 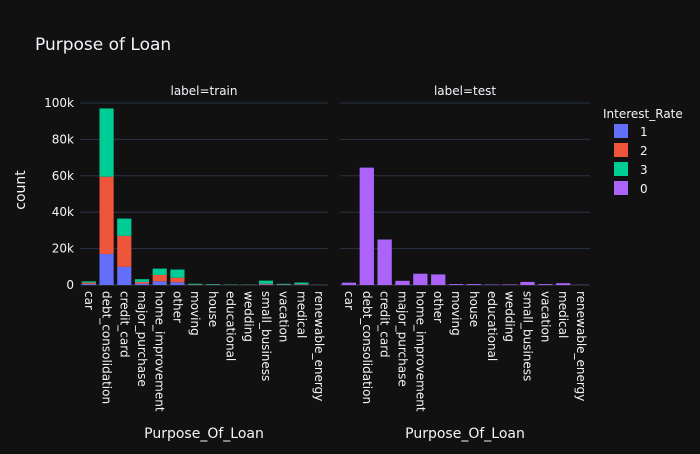 What do you see at coordinates (301, 314) in the screenshot?
I see `x-tick-label-p0-medical: medical` at bounding box center [301, 314].